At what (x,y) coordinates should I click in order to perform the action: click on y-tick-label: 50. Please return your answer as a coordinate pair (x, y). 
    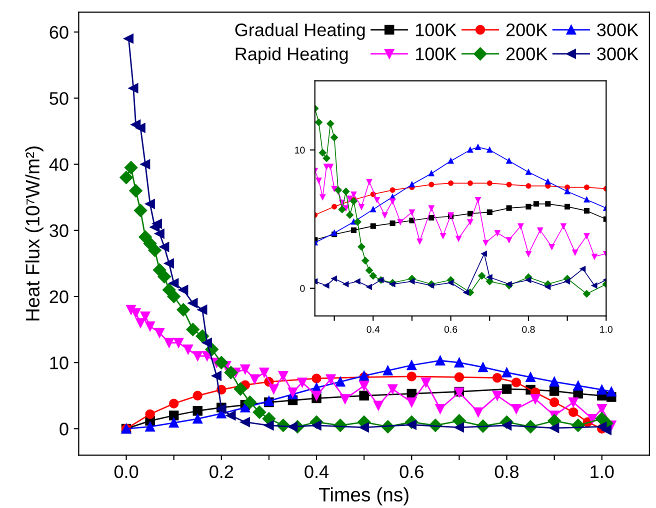
    Looking at the image, I should click on (59, 98).